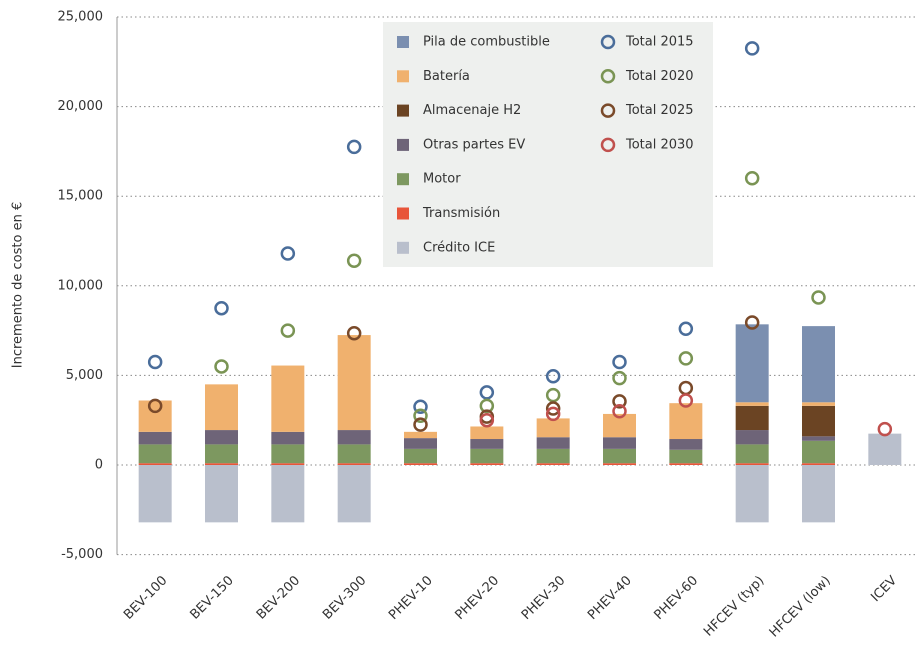 The height and width of the screenshot is (652, 919). I want to click on x-tick-label: PHEV-60, so click(676, 598).